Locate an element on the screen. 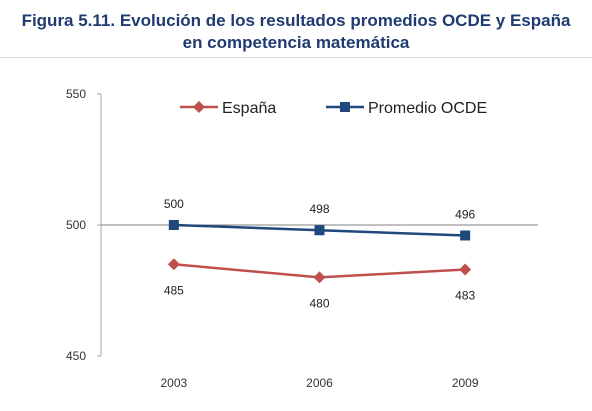  data-label: 485 is located at coordinates (174, 290).